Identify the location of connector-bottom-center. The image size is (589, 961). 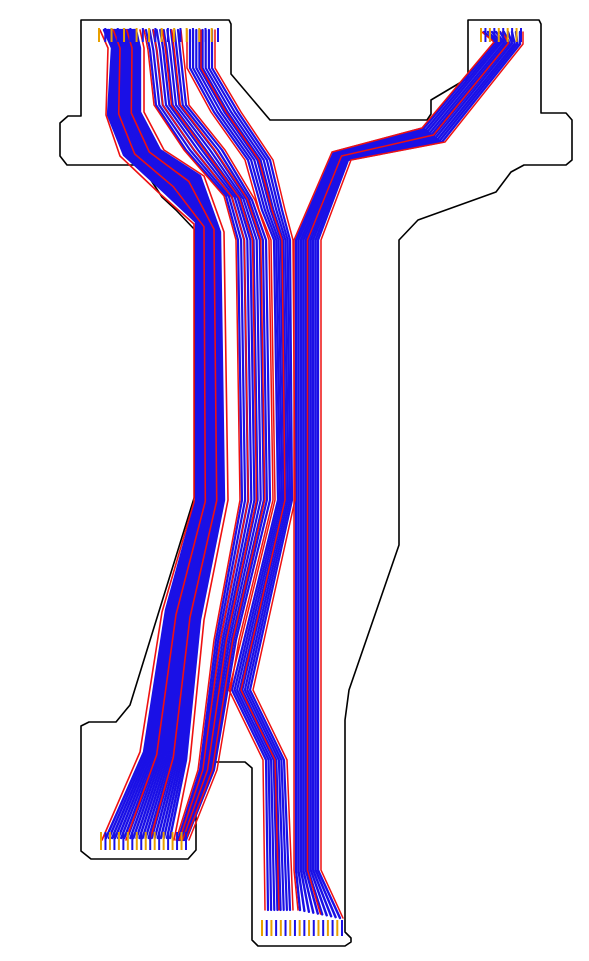
(302, 928).